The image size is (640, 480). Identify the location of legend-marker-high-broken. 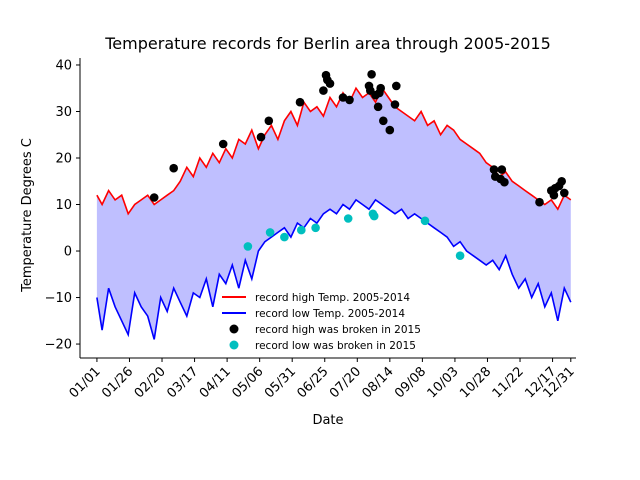
(234, 329).